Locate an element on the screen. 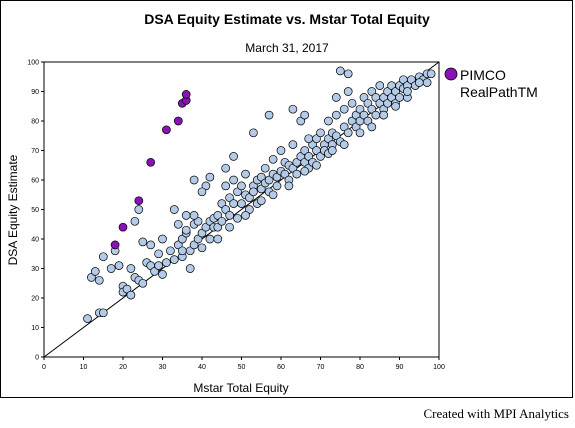 Image resolution: width=575 pixels, height=428 pixels. x-axis-label: Mstar Total Equity is located at coordinates (240, 388).